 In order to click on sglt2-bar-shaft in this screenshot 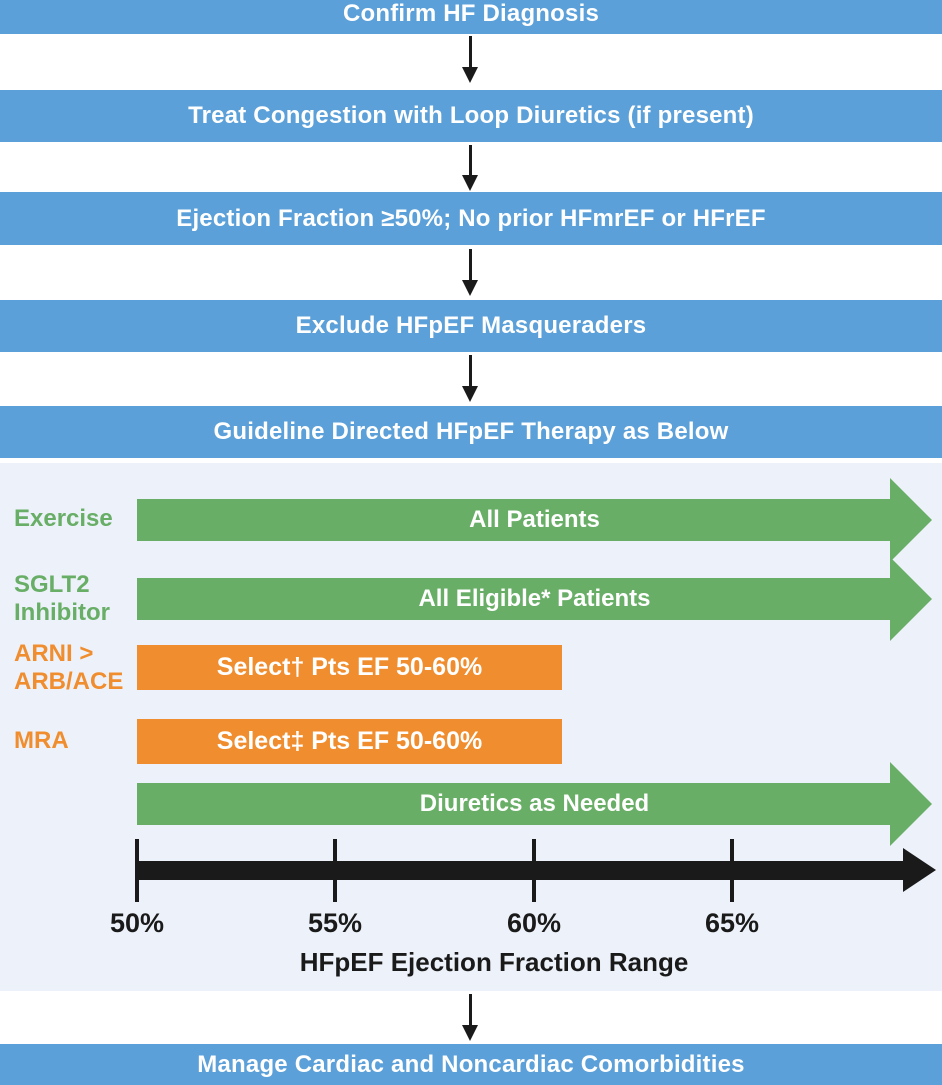, I will do `click(513, 599)`.